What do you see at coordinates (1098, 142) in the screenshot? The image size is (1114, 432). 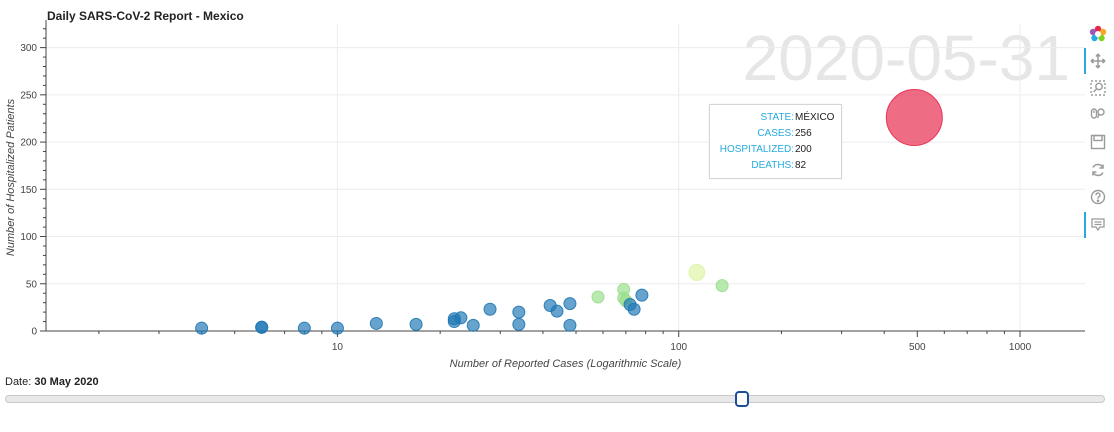 I see `save-icon` at bounding box center [1098, 142].